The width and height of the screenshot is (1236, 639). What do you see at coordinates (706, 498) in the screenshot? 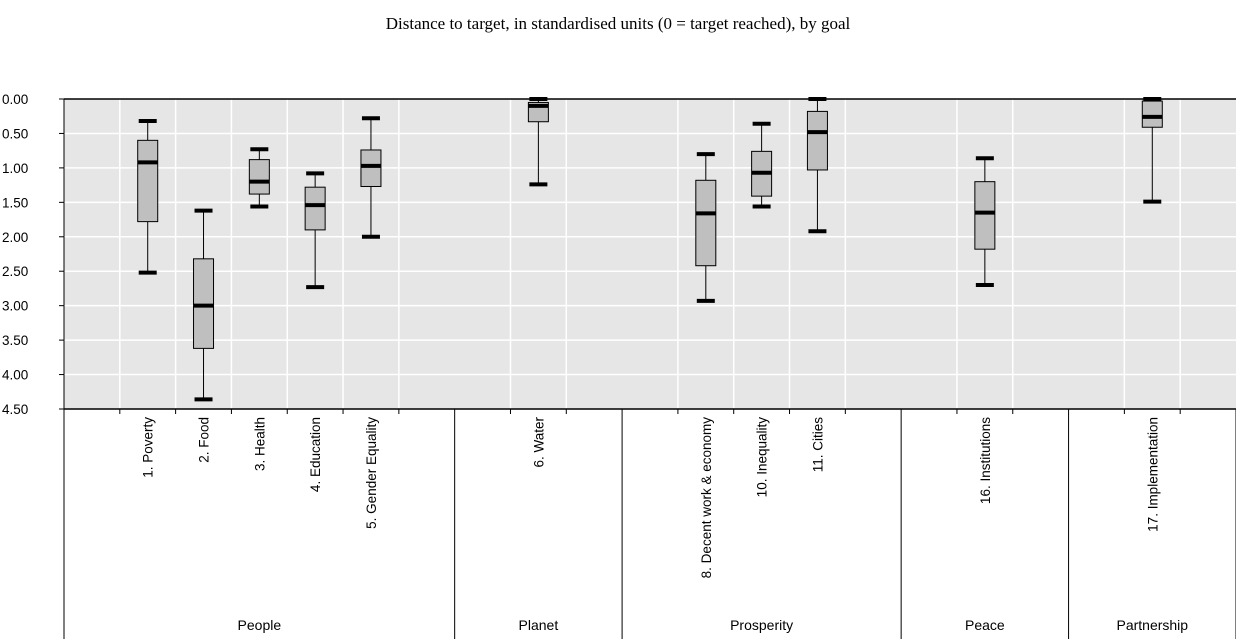
I see `category-label: 8. Decent work & economy` at bounding box center [706, 498].